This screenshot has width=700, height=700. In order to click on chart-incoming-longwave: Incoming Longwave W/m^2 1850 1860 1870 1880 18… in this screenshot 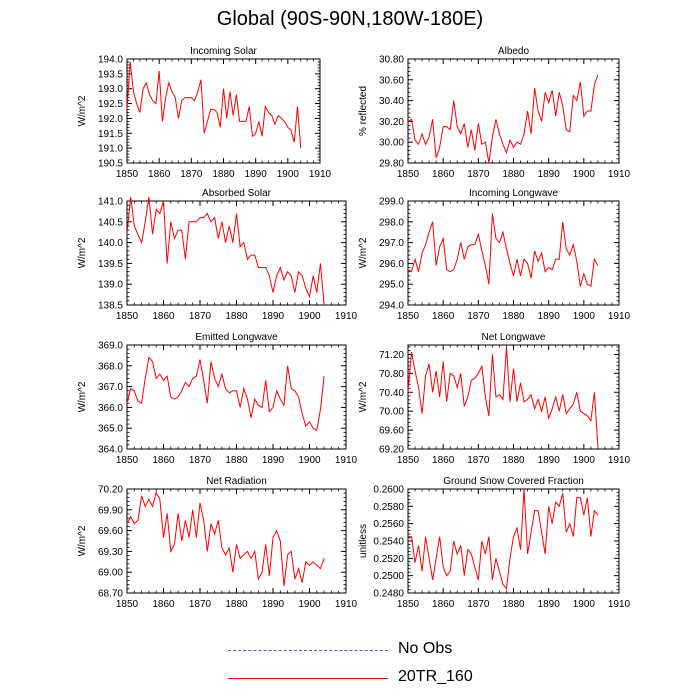, I will do `click(494, 255)`.